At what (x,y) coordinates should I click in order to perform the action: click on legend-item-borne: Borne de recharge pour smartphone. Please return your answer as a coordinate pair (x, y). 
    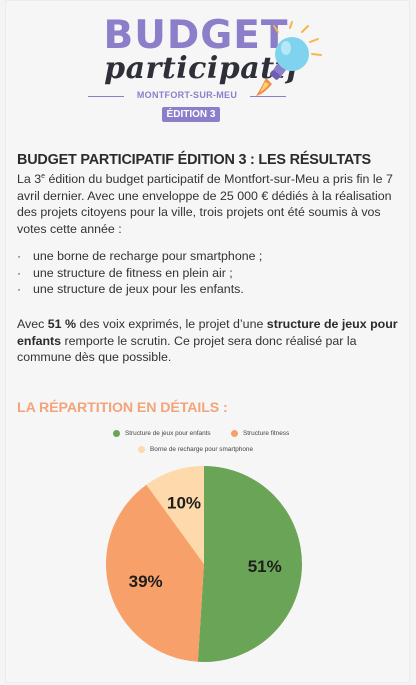
    Looking at the image, I should click on (195, 449).